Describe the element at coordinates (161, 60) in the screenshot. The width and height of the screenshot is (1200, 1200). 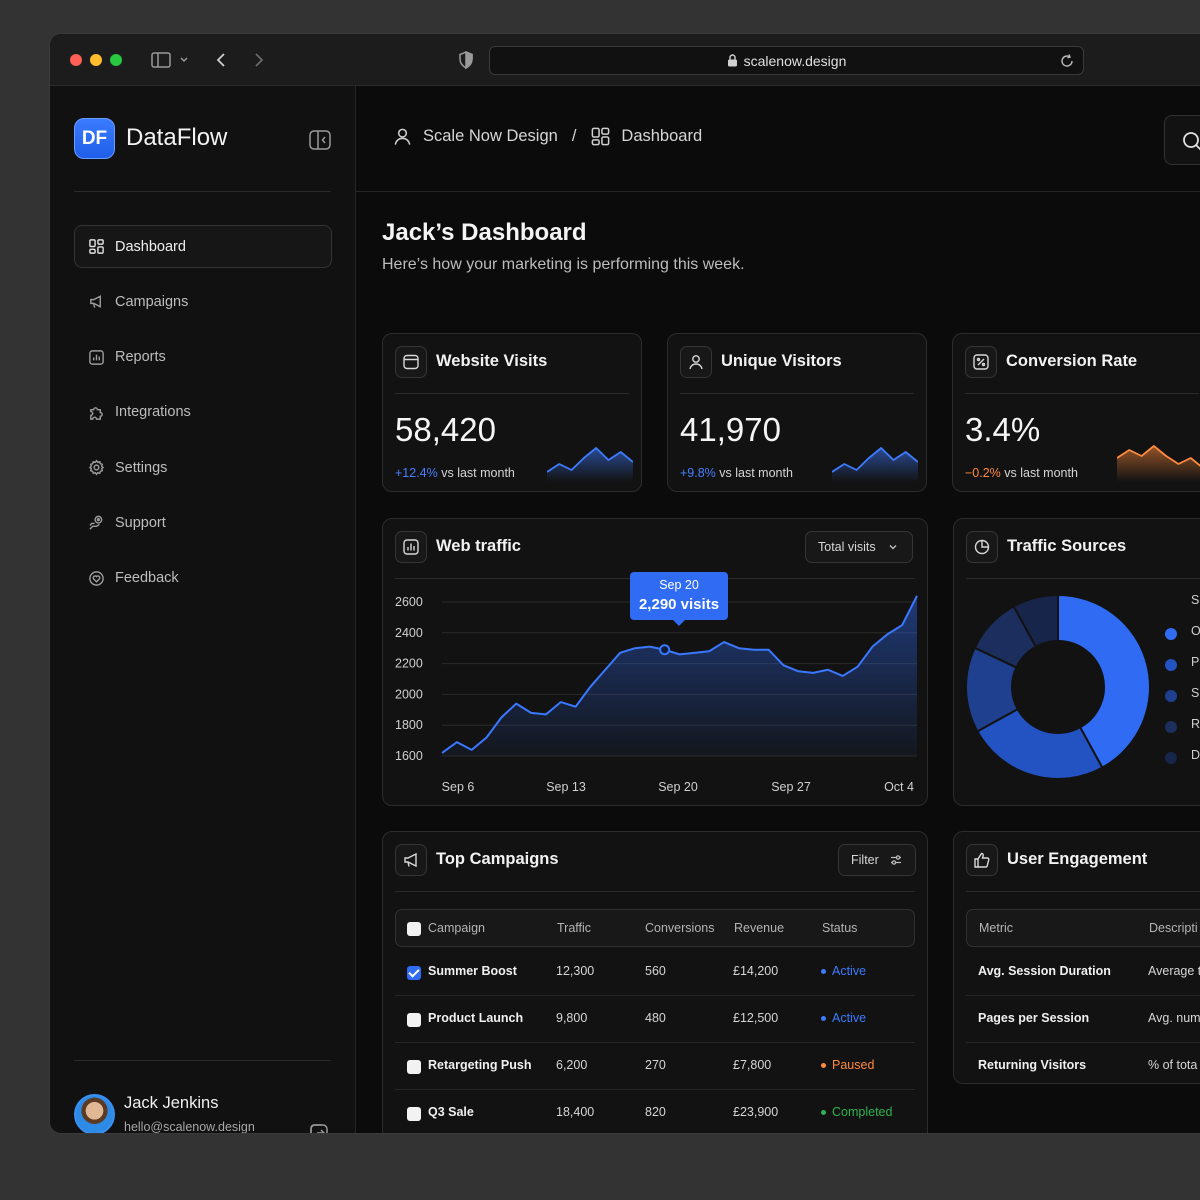
I see `sidebar-toggle-icon` at that location.